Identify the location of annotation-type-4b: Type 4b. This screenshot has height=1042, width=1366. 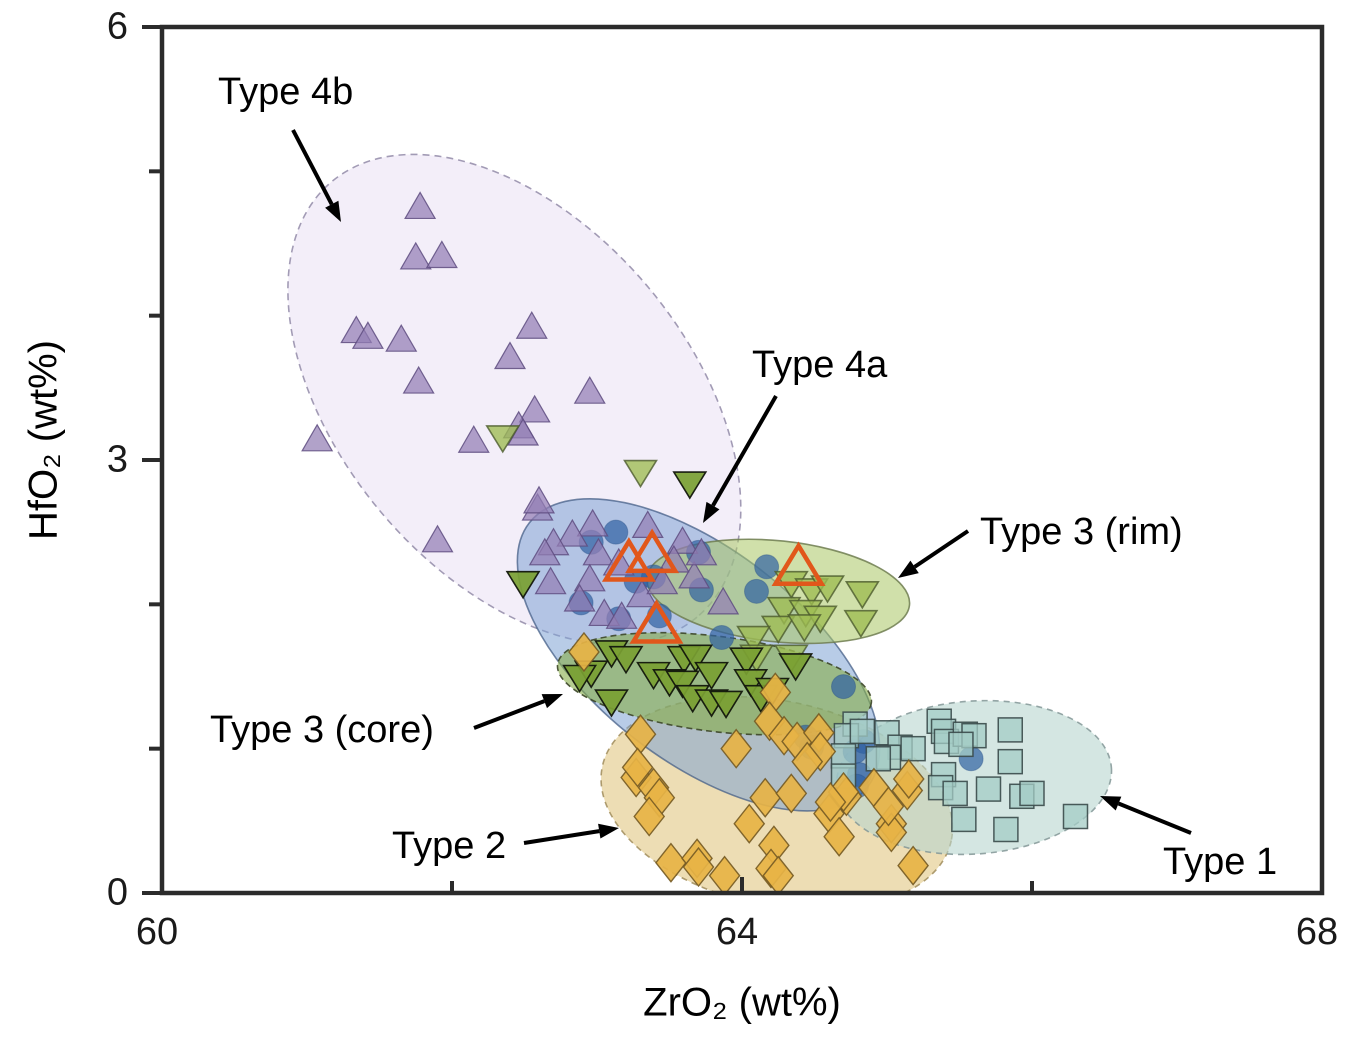
(286, 92).